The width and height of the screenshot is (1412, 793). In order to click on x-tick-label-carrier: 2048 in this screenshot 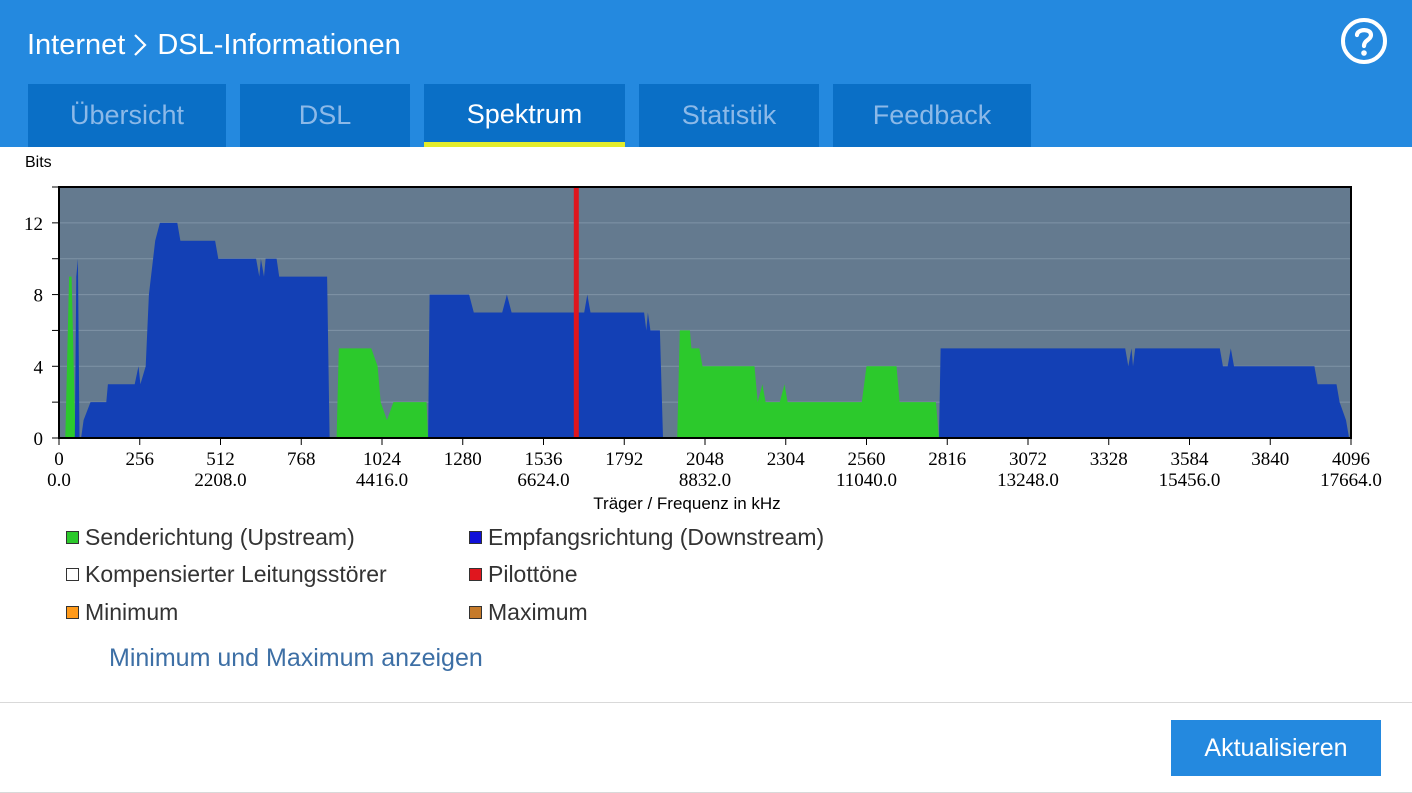, I will do `click(705, 459)`.